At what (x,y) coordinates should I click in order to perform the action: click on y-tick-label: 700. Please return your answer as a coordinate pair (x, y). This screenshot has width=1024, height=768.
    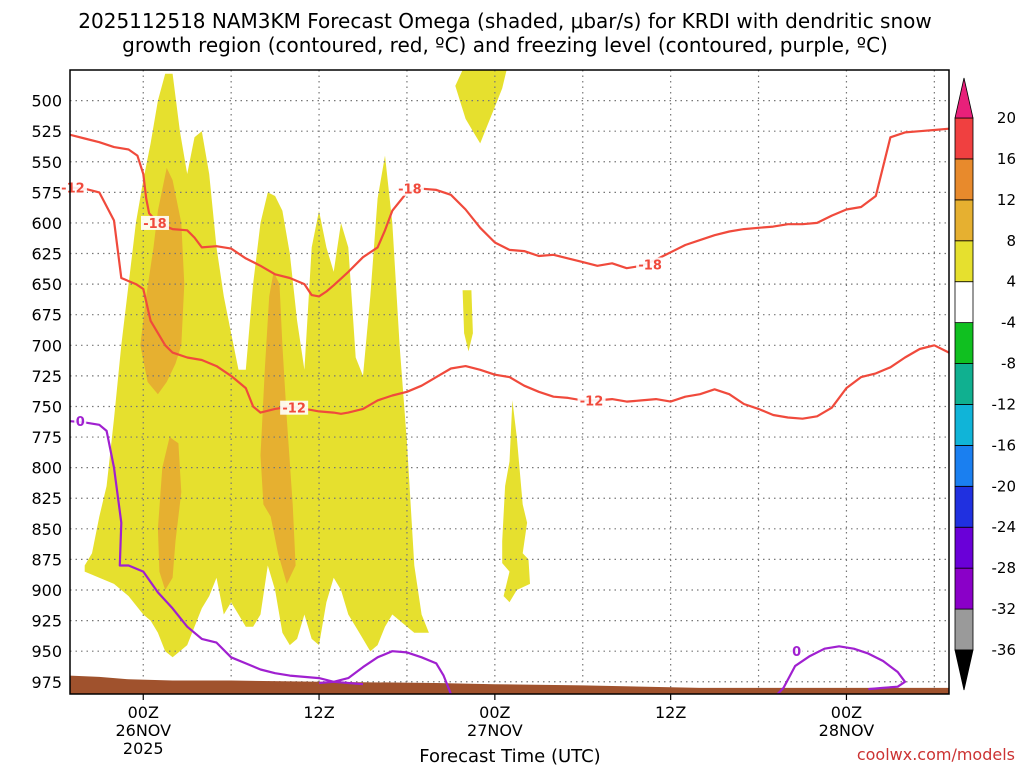
    Looking at the image, I should click on (46, 345).